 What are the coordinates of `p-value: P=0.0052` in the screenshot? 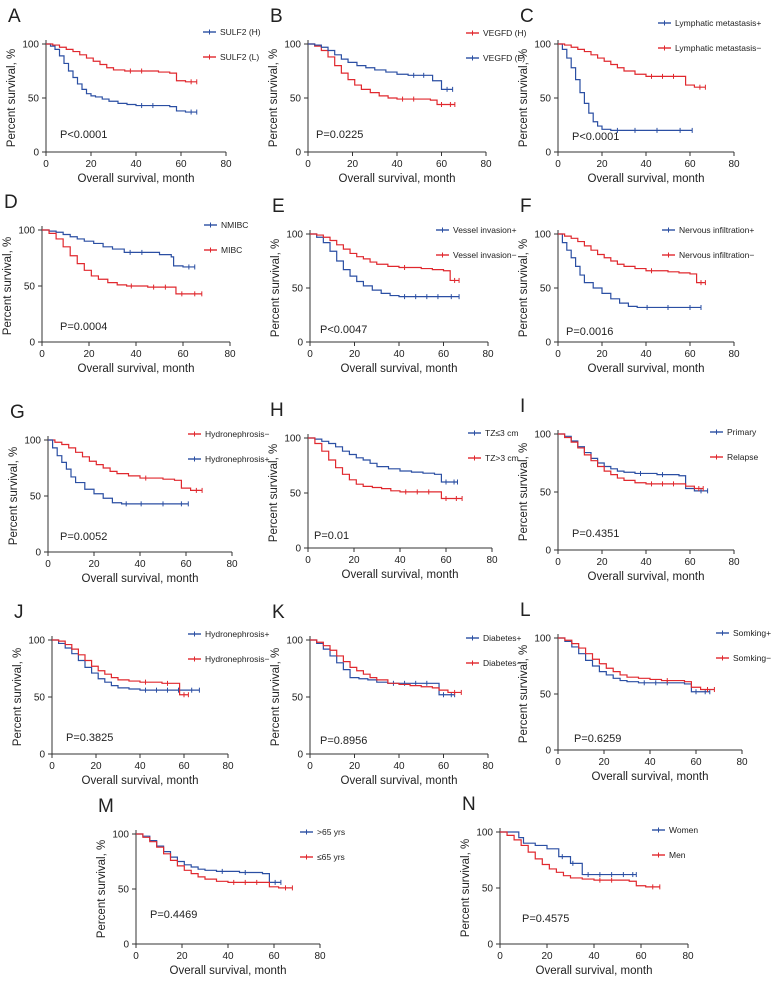 It's located at (83, 537).